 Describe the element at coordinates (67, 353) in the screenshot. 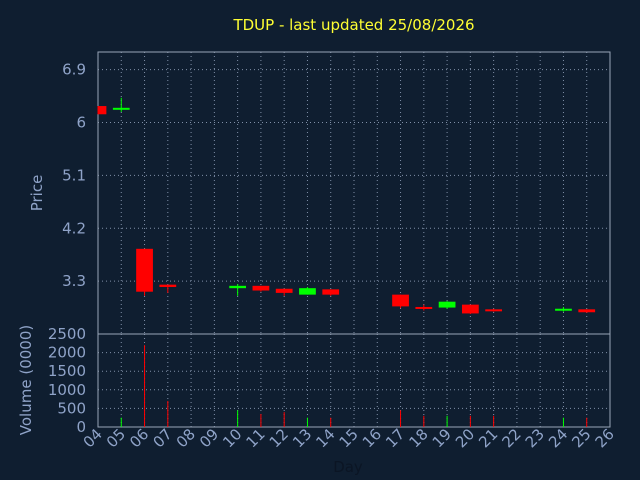

I see `volume-tick-label: 2000` at that location.